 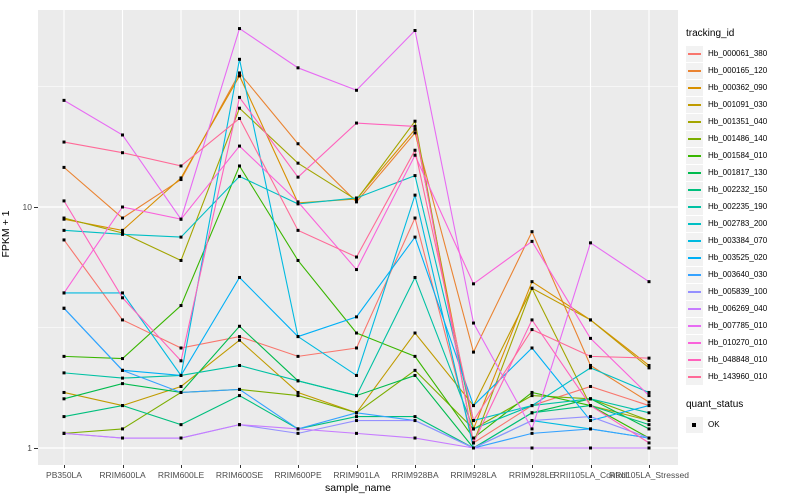 What do you see at coordinates (738, 104) in the screenshot?
I see `legend-entry-label: Hb_001091_030` at bounding box center [738, 104].